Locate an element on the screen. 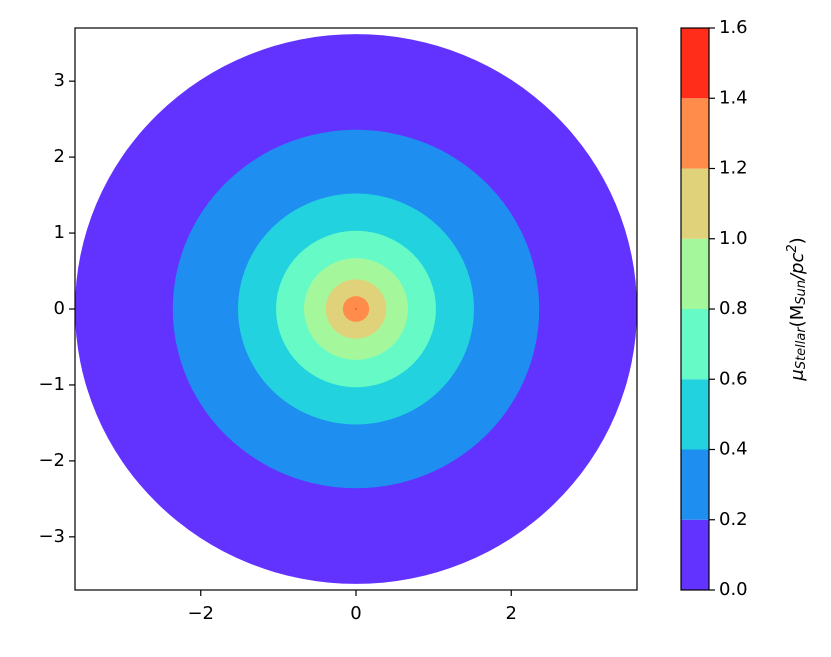  colorbar-tick-label: 1.4 is located at coordinates (733, 97).